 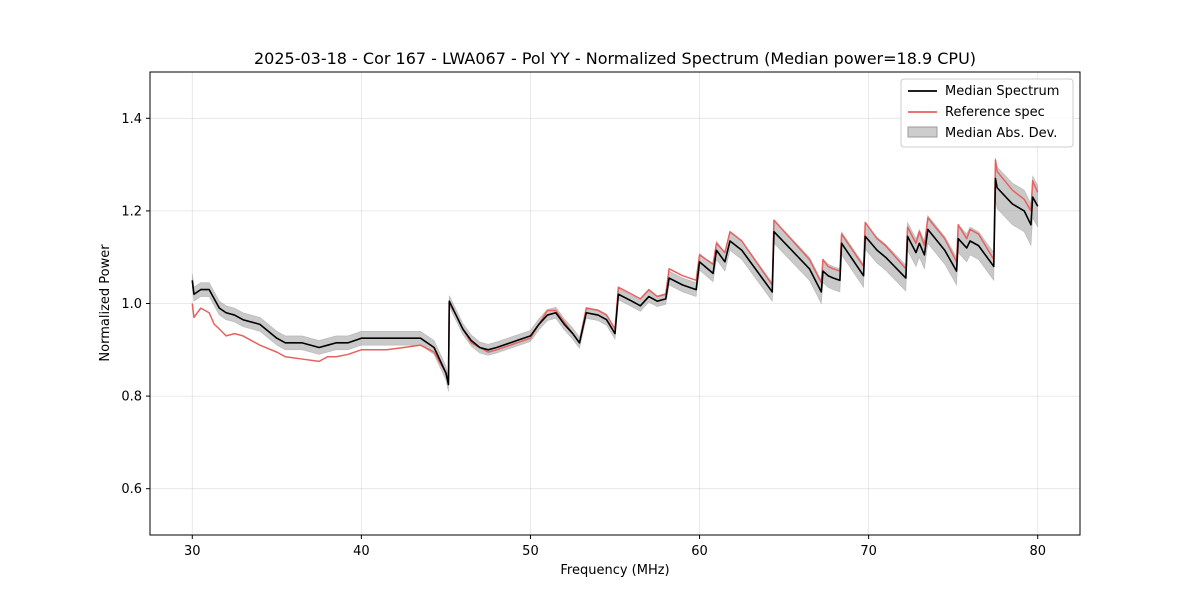 What do you see at coordinates (361, 551) in the screenshot?
I see `x-tick-label: 40` at bounding box center [361, 551].